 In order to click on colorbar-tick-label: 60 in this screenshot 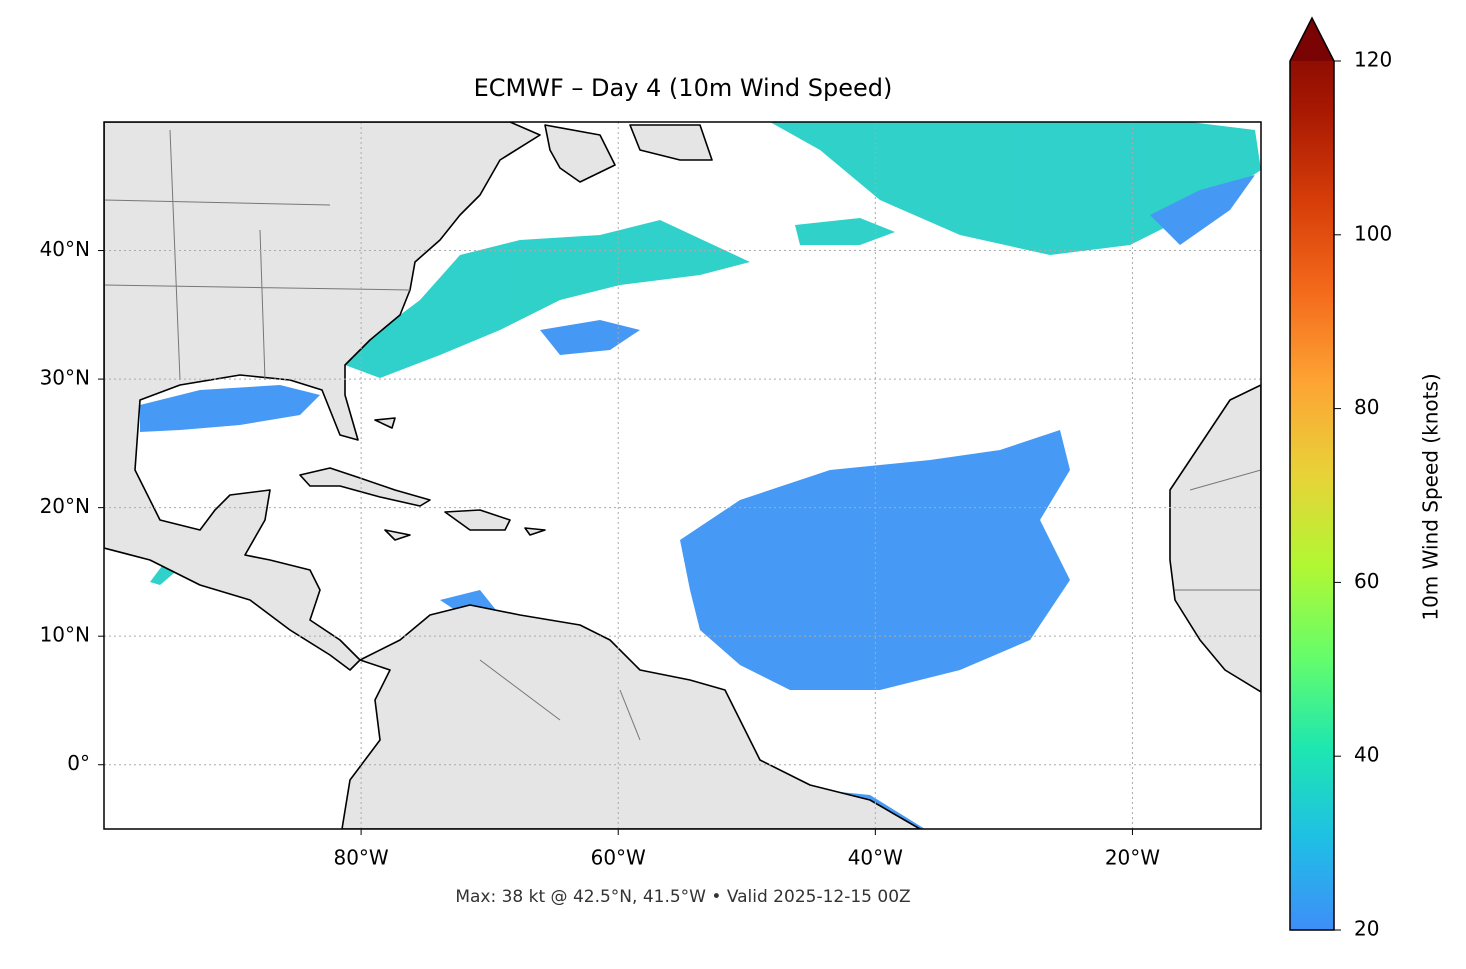, I will do `click(1366, 581)`.